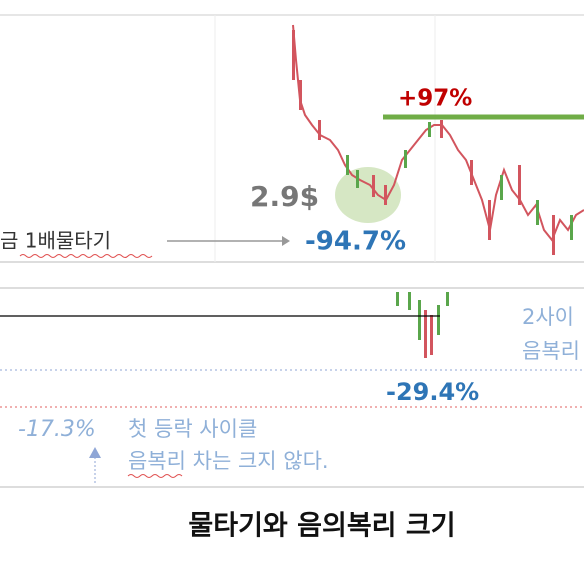 The width and height of the screenshot is (584, 584). Describe the element at coordinates (57, 429) in the screenshot. I see `left-drawdown: -17.3%` at that location.